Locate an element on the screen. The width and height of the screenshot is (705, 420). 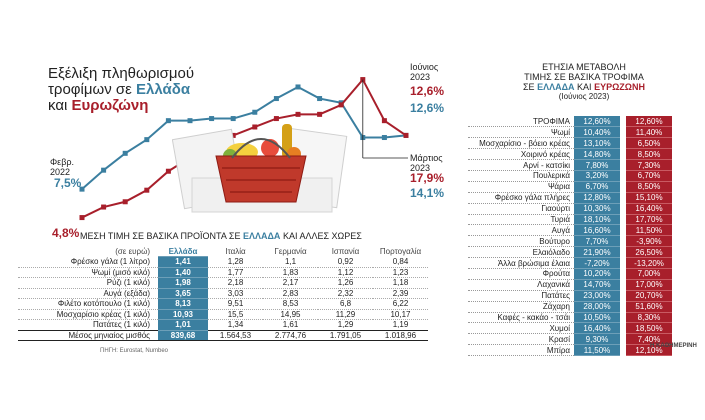
eurozone-last-value: 12,6% is located at coordinates (427, 91).